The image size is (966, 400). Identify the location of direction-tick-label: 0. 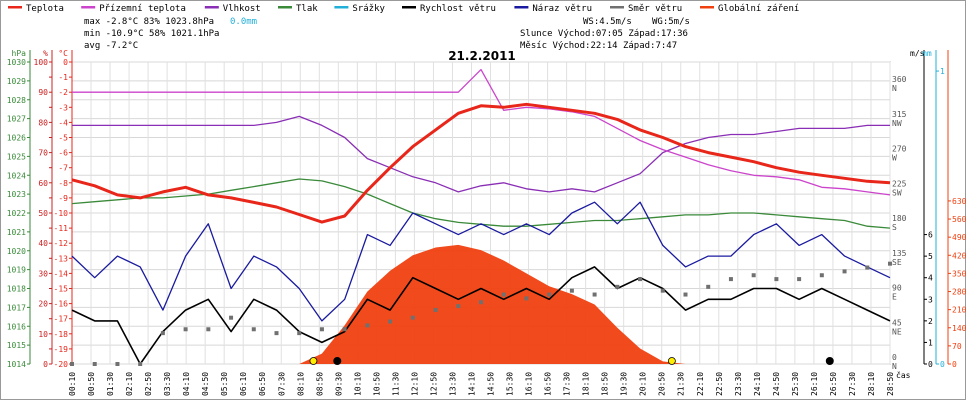
(894, 357).